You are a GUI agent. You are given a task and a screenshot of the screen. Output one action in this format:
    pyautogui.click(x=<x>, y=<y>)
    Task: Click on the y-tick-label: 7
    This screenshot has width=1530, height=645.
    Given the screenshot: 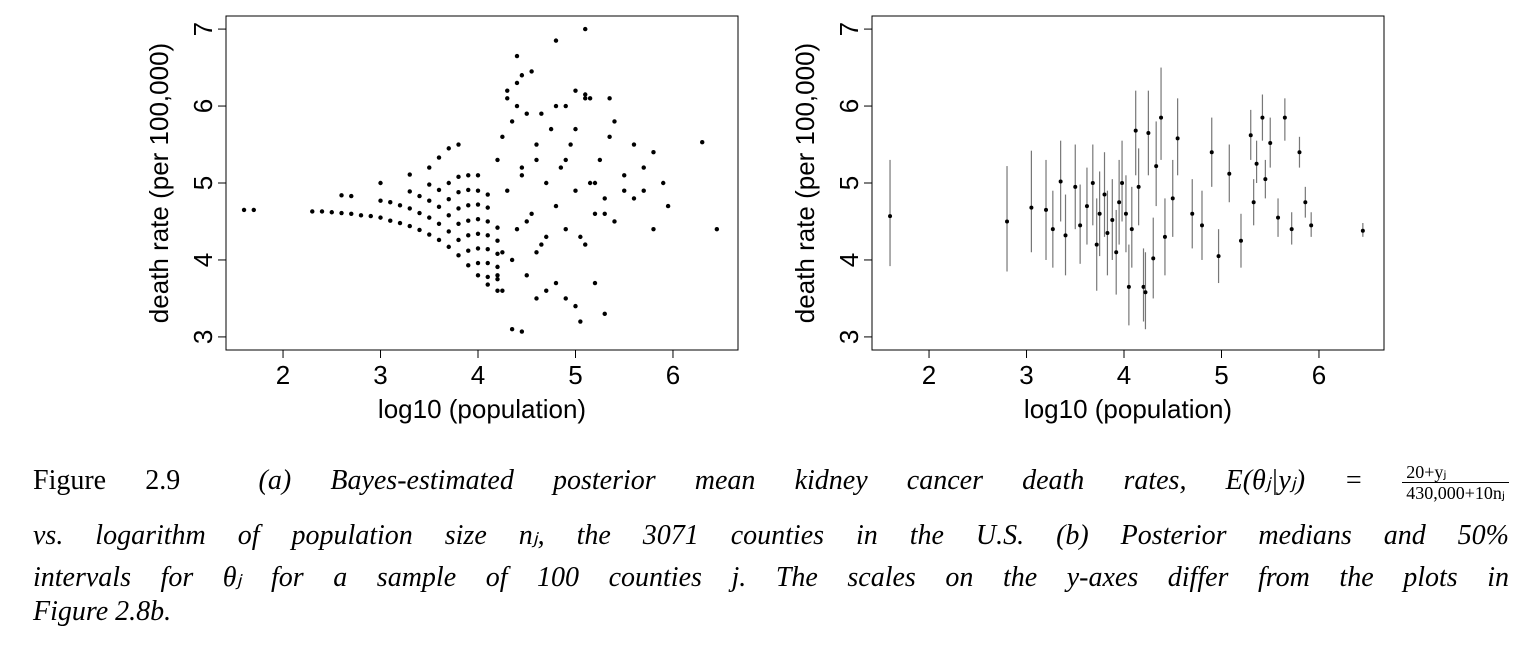 What is the action you would take?
    pyautogui.click(x=203, y=29)
    